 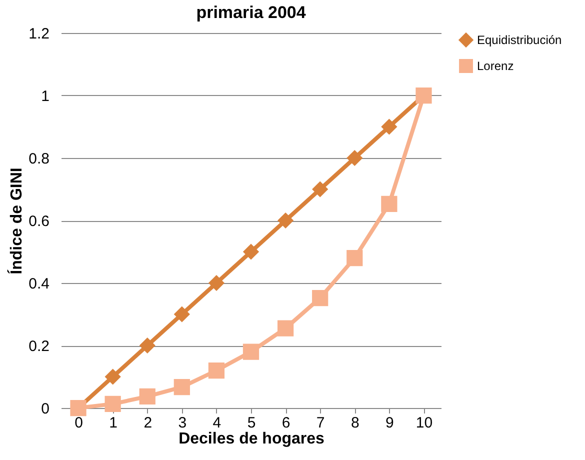 What do you see at coordinates (251, 423) in the screenshot?
I see `x-tick-label: 5` at bounding box center [251, 423].